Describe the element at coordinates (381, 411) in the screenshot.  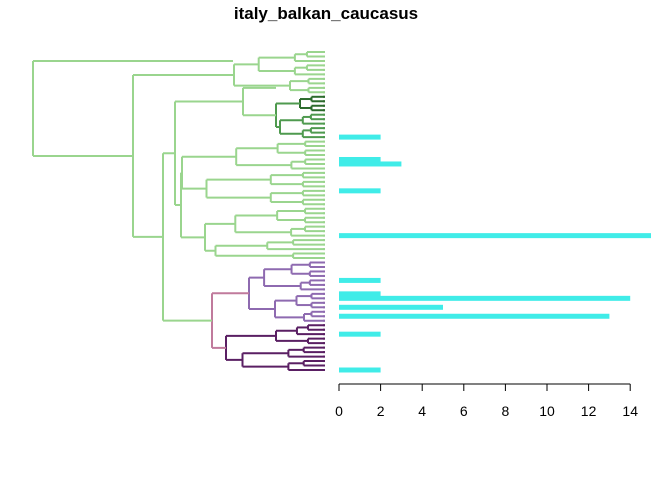
I see `x-tick-label: 2` at that location.